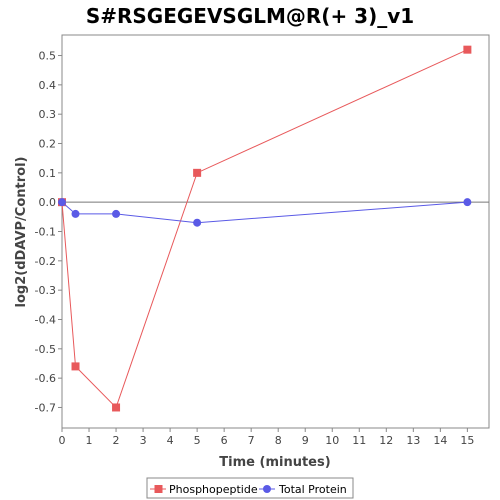  I want to click on x-tick-label: 9, so click(305, 440).